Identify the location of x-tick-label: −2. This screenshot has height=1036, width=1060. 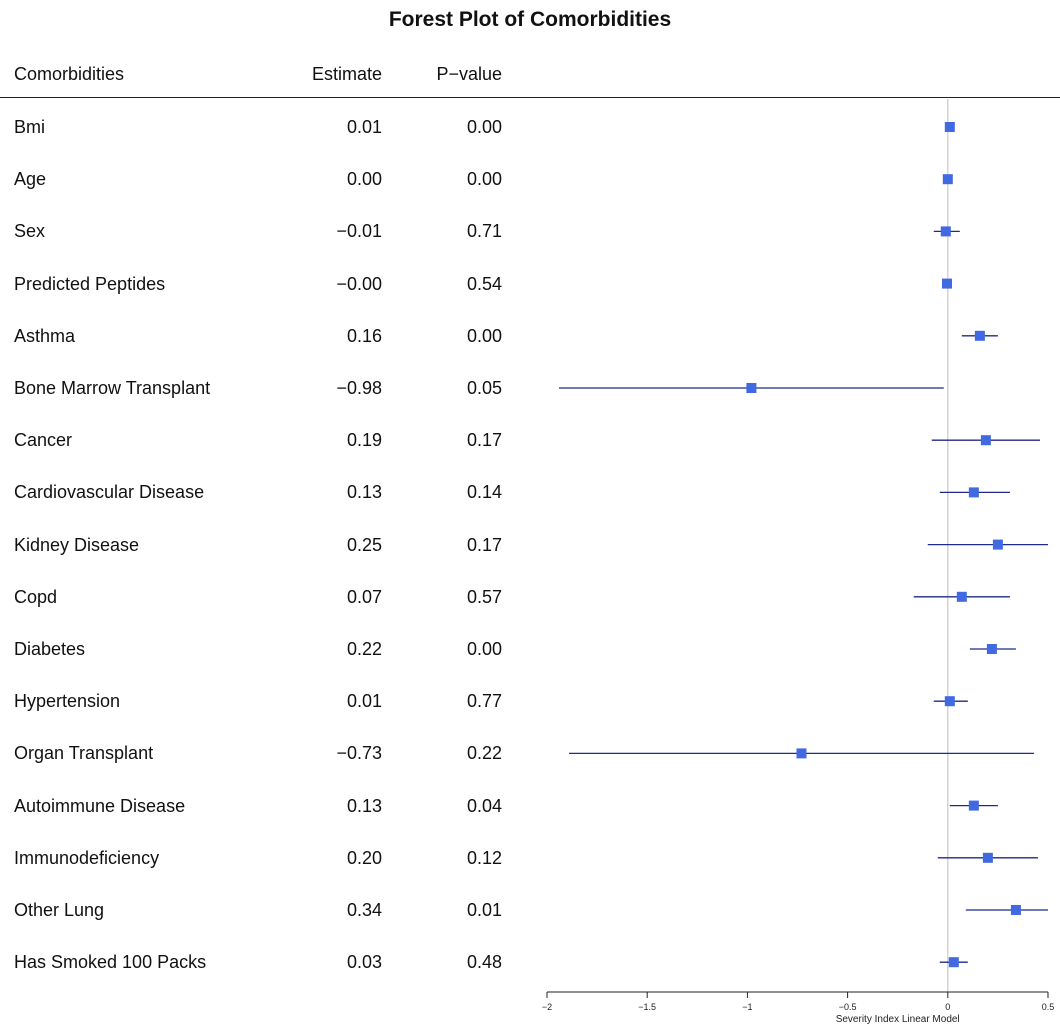
(547, 1007).